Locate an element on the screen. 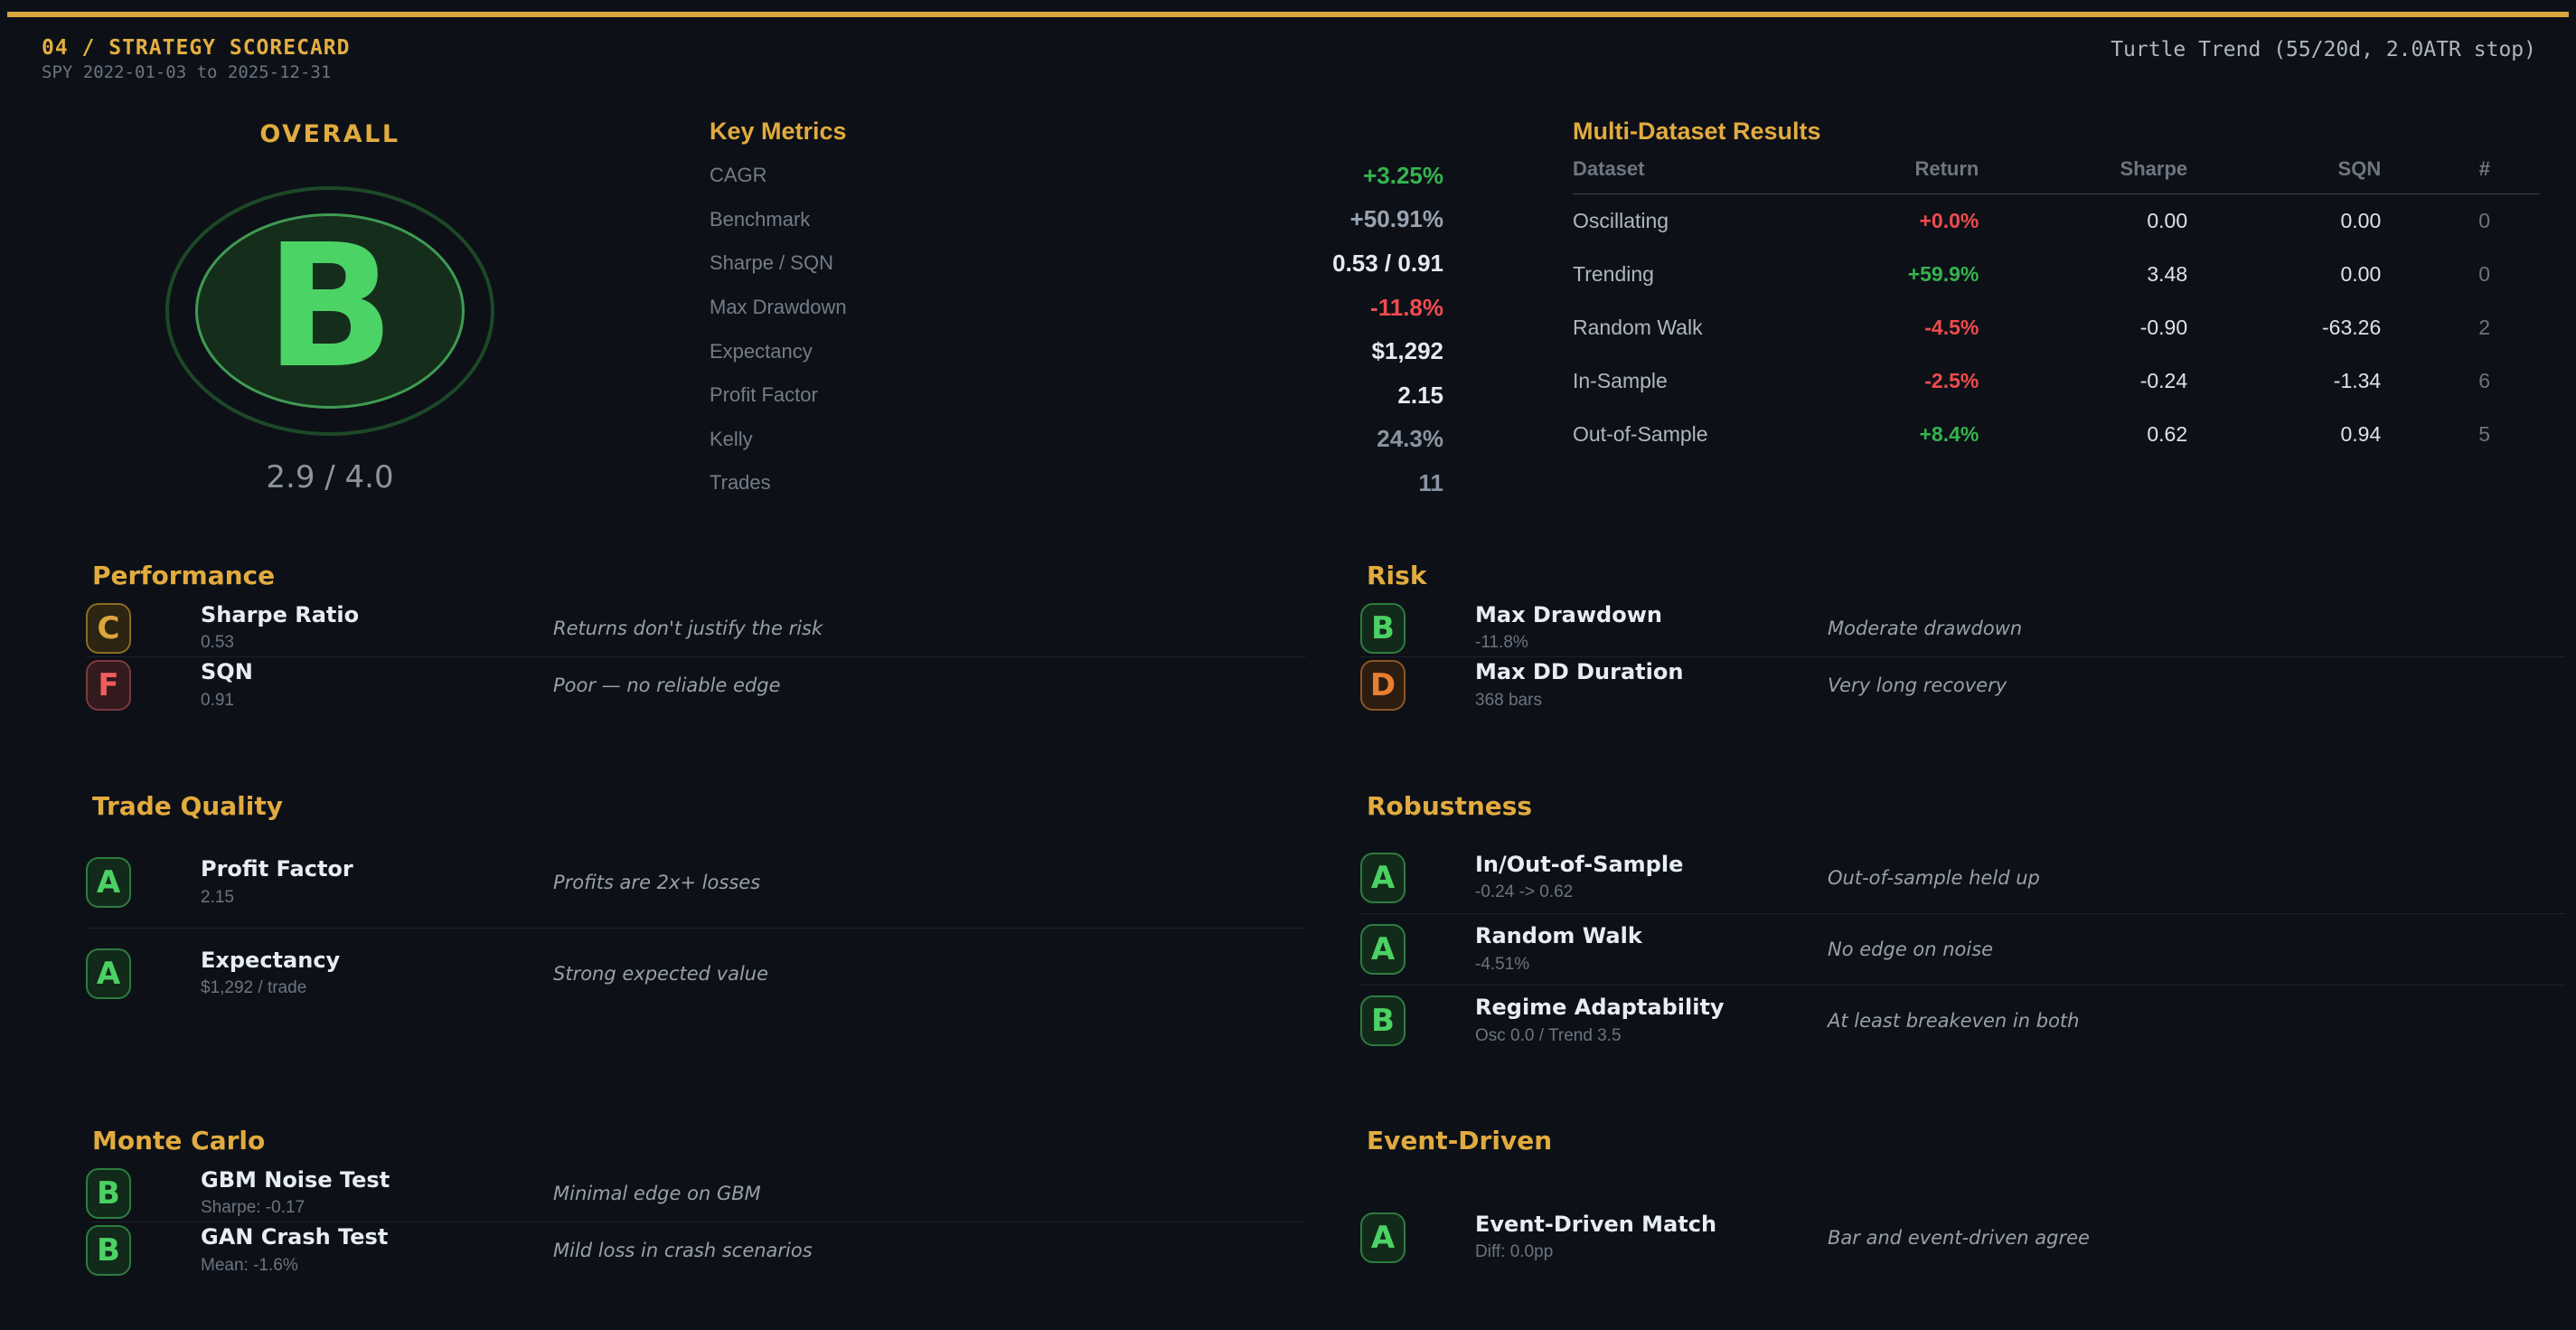 The height and width of the screenshot is (1330, 2576). item-title: Regime Adaptability is located at coordinates (1600, 1008).